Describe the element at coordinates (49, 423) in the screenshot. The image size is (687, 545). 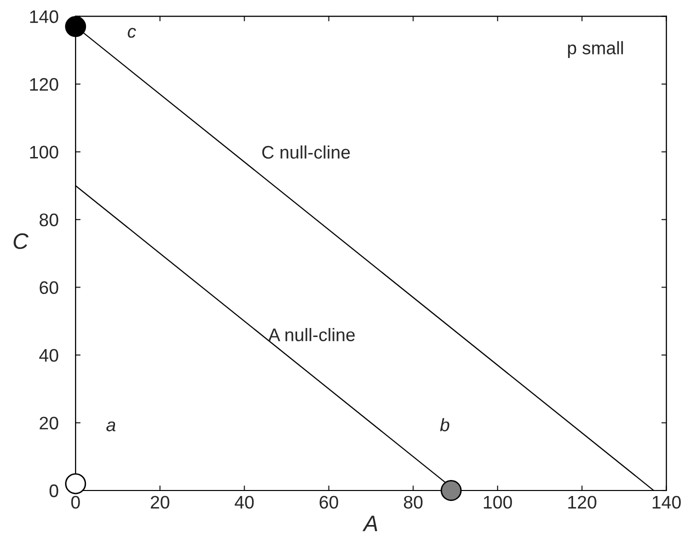
I see `y-tick-label: 20` at that location.